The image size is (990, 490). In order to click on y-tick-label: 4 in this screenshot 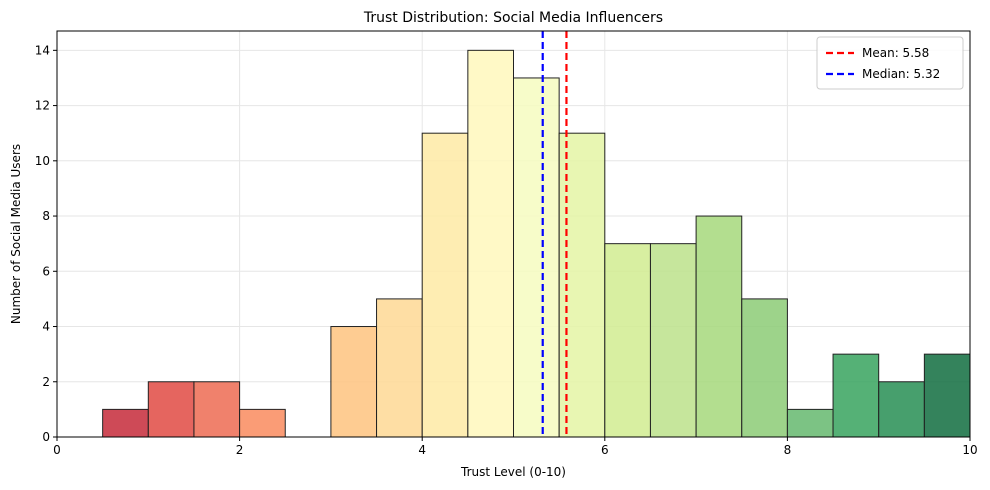, I will do `click(46, 327)`.